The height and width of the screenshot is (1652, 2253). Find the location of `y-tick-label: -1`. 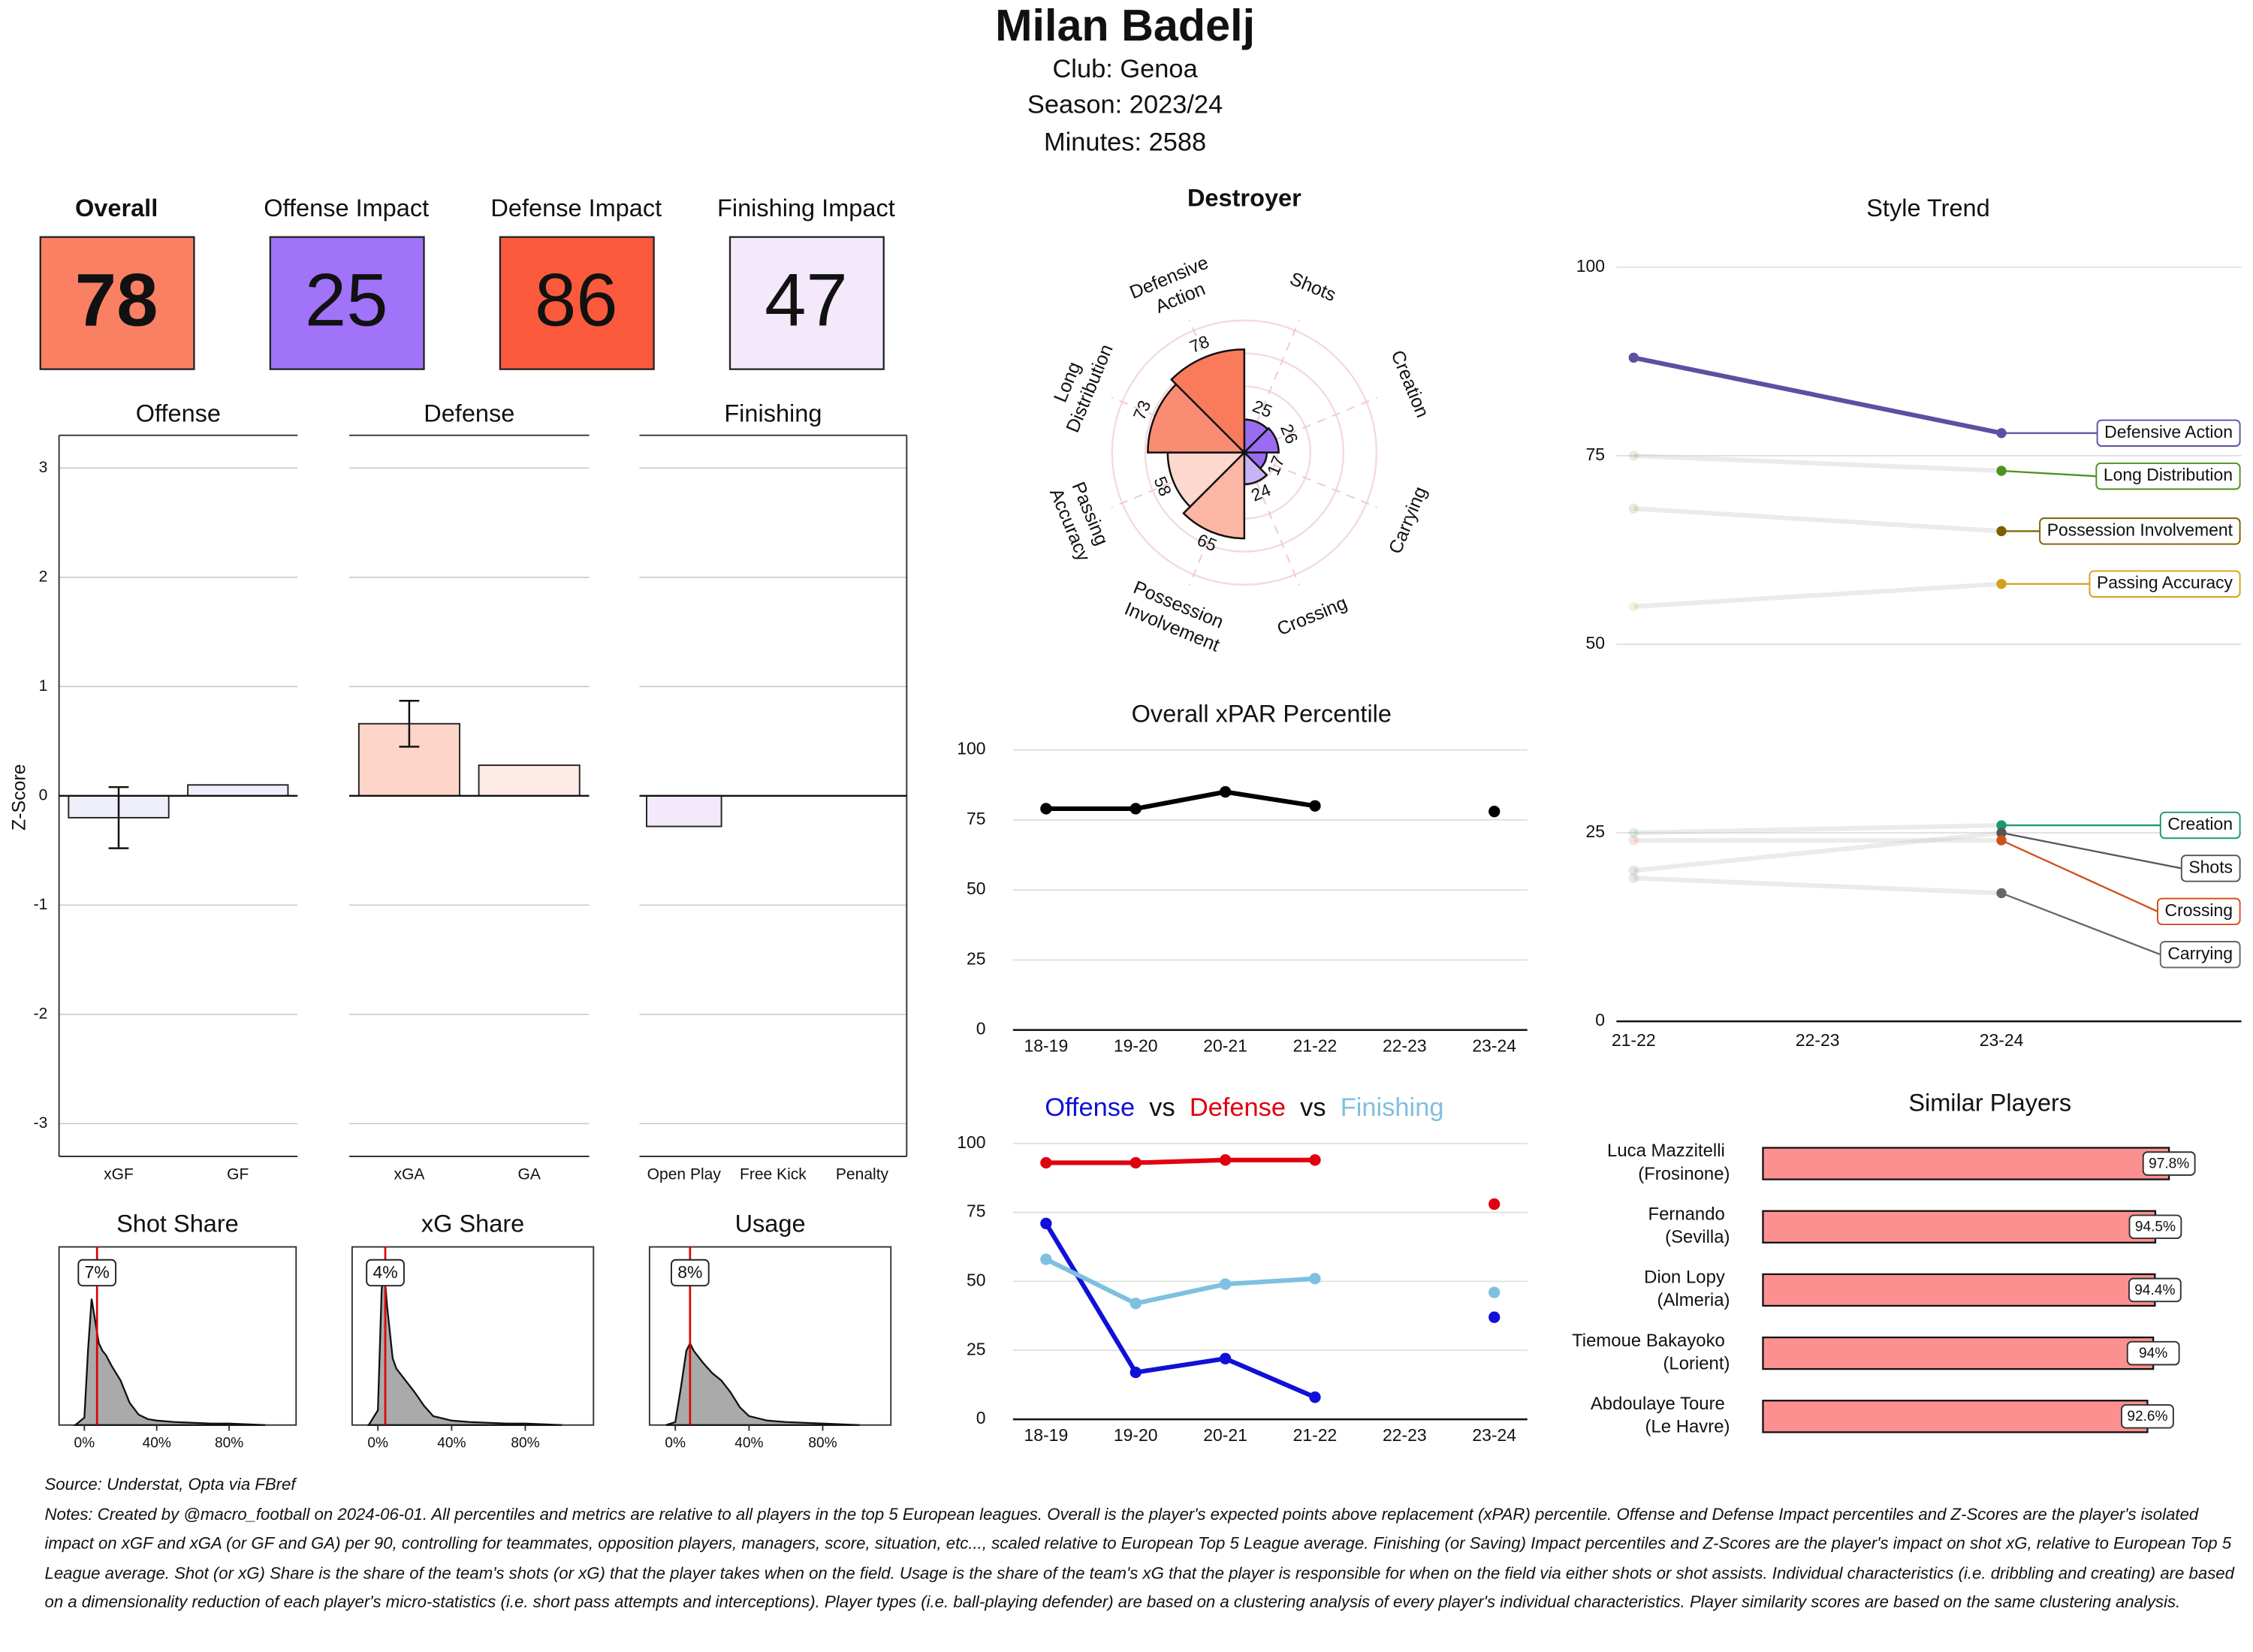

y-tick-label: -1 is located at coordinates (41, 904).